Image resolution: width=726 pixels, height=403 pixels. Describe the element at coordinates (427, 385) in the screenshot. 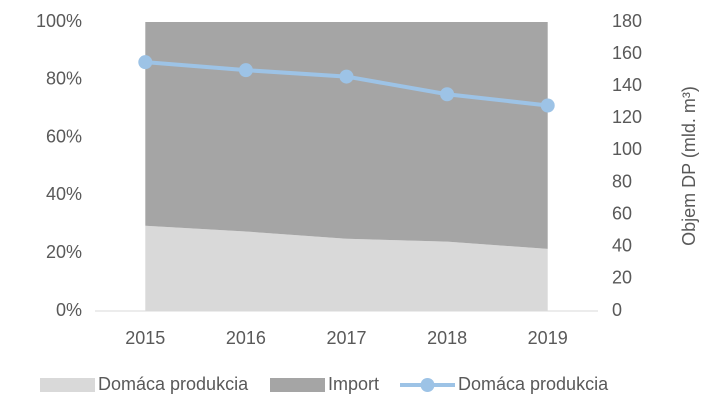

I see `legend-marker` at that location.